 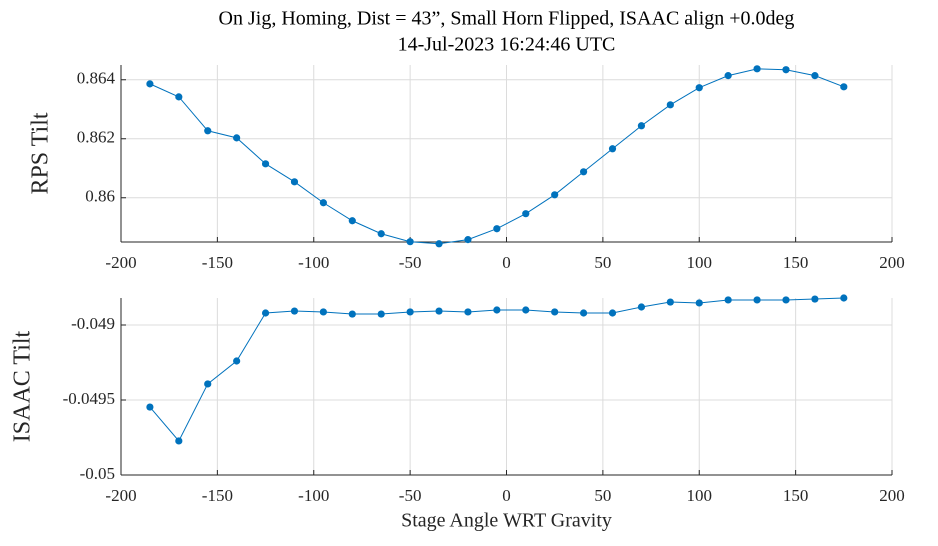 I want to click on y-tick-label: 0.86, so click(x=100, y=196).